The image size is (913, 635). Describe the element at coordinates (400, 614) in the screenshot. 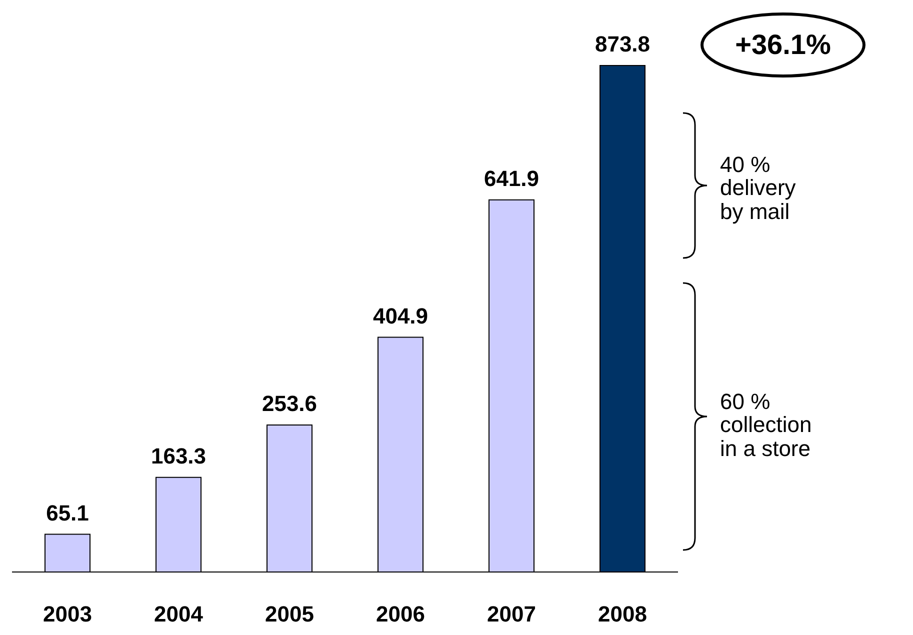

I see `x-tick-label: 2006` at that location.